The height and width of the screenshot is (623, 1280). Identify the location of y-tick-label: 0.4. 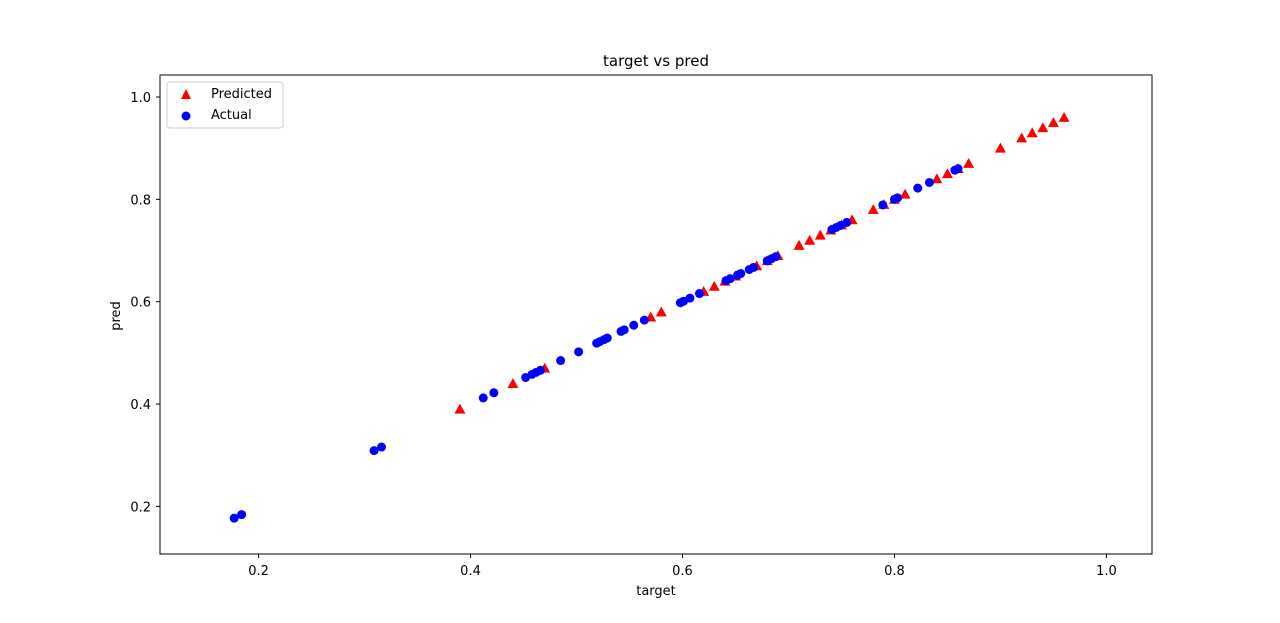
(140, 405).